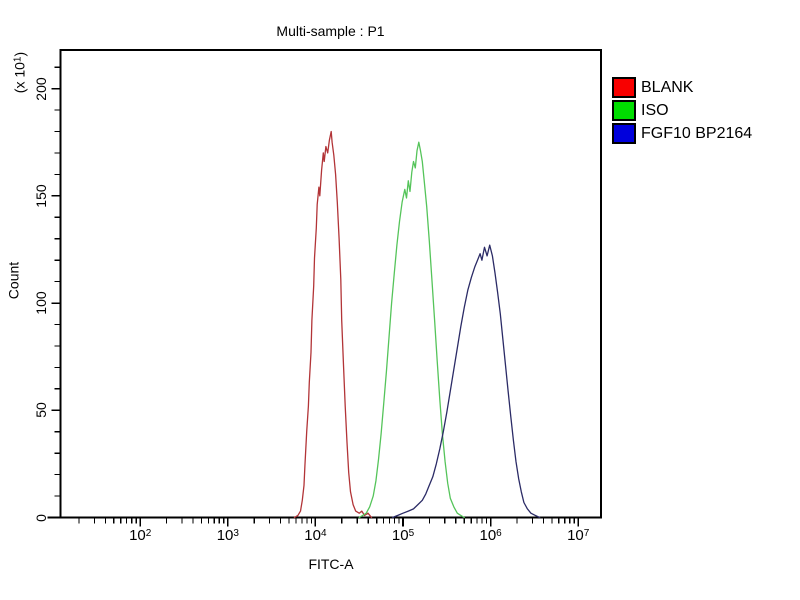 This screenshot has width=800, height=600. What do you see at coordinates (19, 72) in the screenshot?
I see `y-axis-unit-label: (x 101)` at bounding box center [19, 72].